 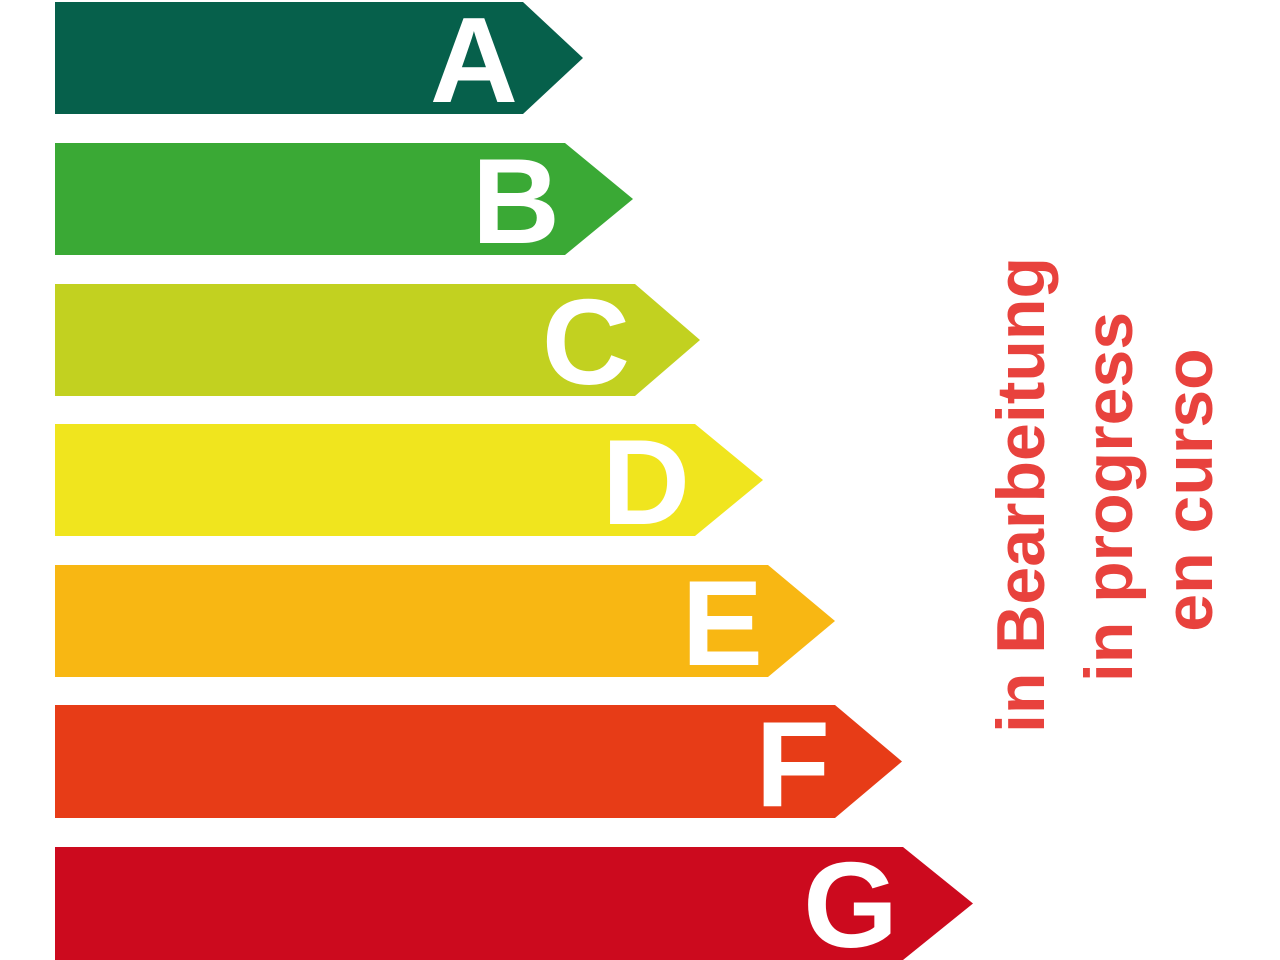 What do you see at coordinates (1109, 497) in the screenshot?
I see `status-line-english: in progress` at bounding box center [1109, 497].